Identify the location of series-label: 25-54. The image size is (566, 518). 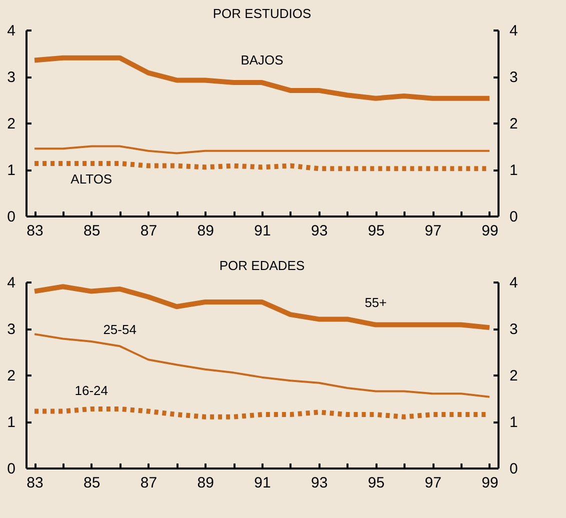
(119, 330).